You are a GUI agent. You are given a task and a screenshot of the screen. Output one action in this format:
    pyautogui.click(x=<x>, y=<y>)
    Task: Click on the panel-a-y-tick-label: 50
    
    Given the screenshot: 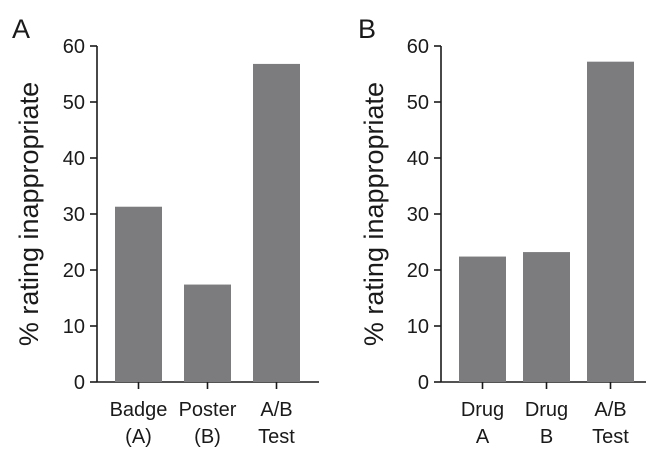 What is the action you would take?
    pyautogui.click(x=74, y=103)
    